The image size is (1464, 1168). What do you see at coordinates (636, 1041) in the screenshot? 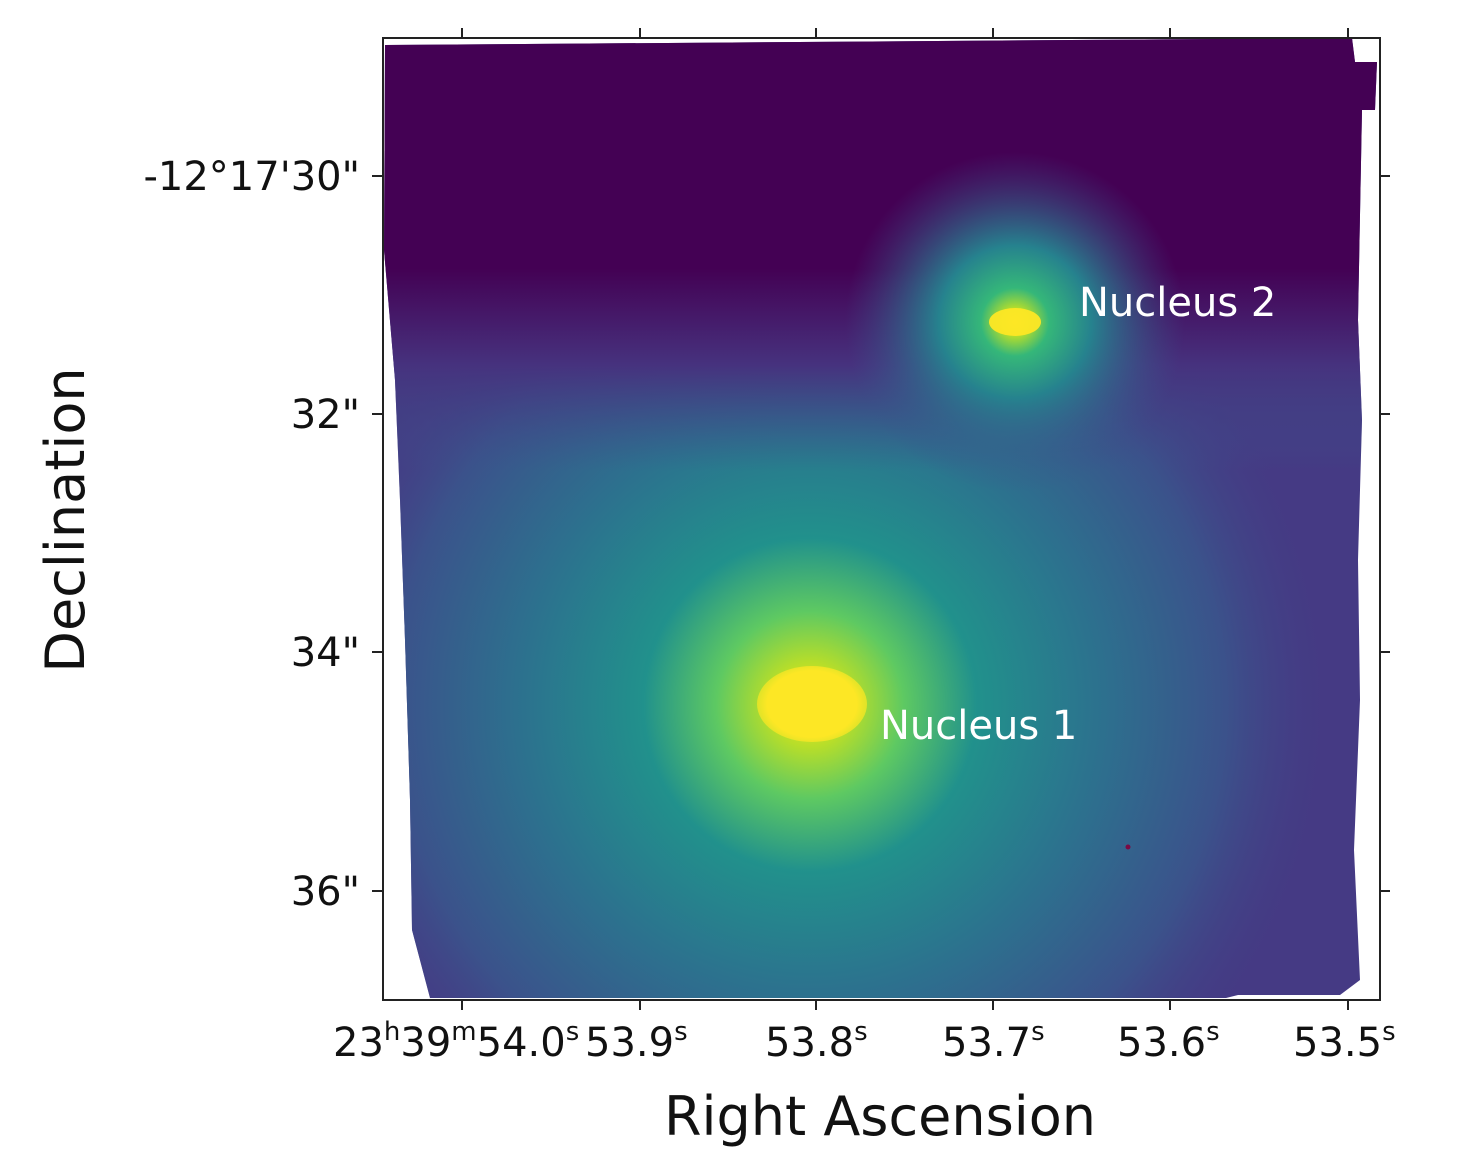
I see `x-tick-label-1: 53.9s` at bounding box center [636, 1041].